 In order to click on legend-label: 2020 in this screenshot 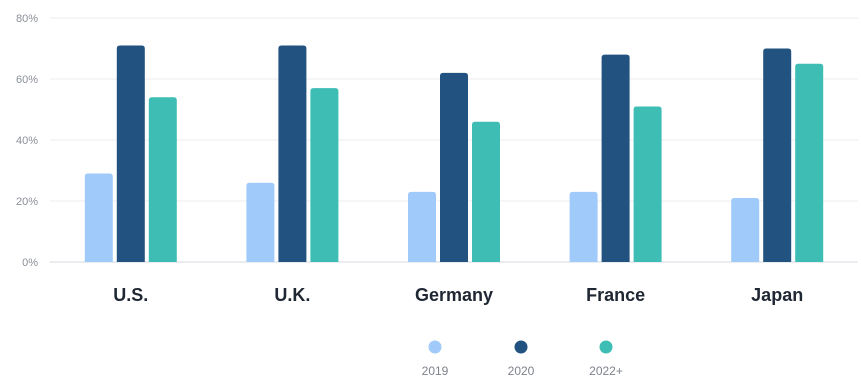, I will do `click(521, 371)`.